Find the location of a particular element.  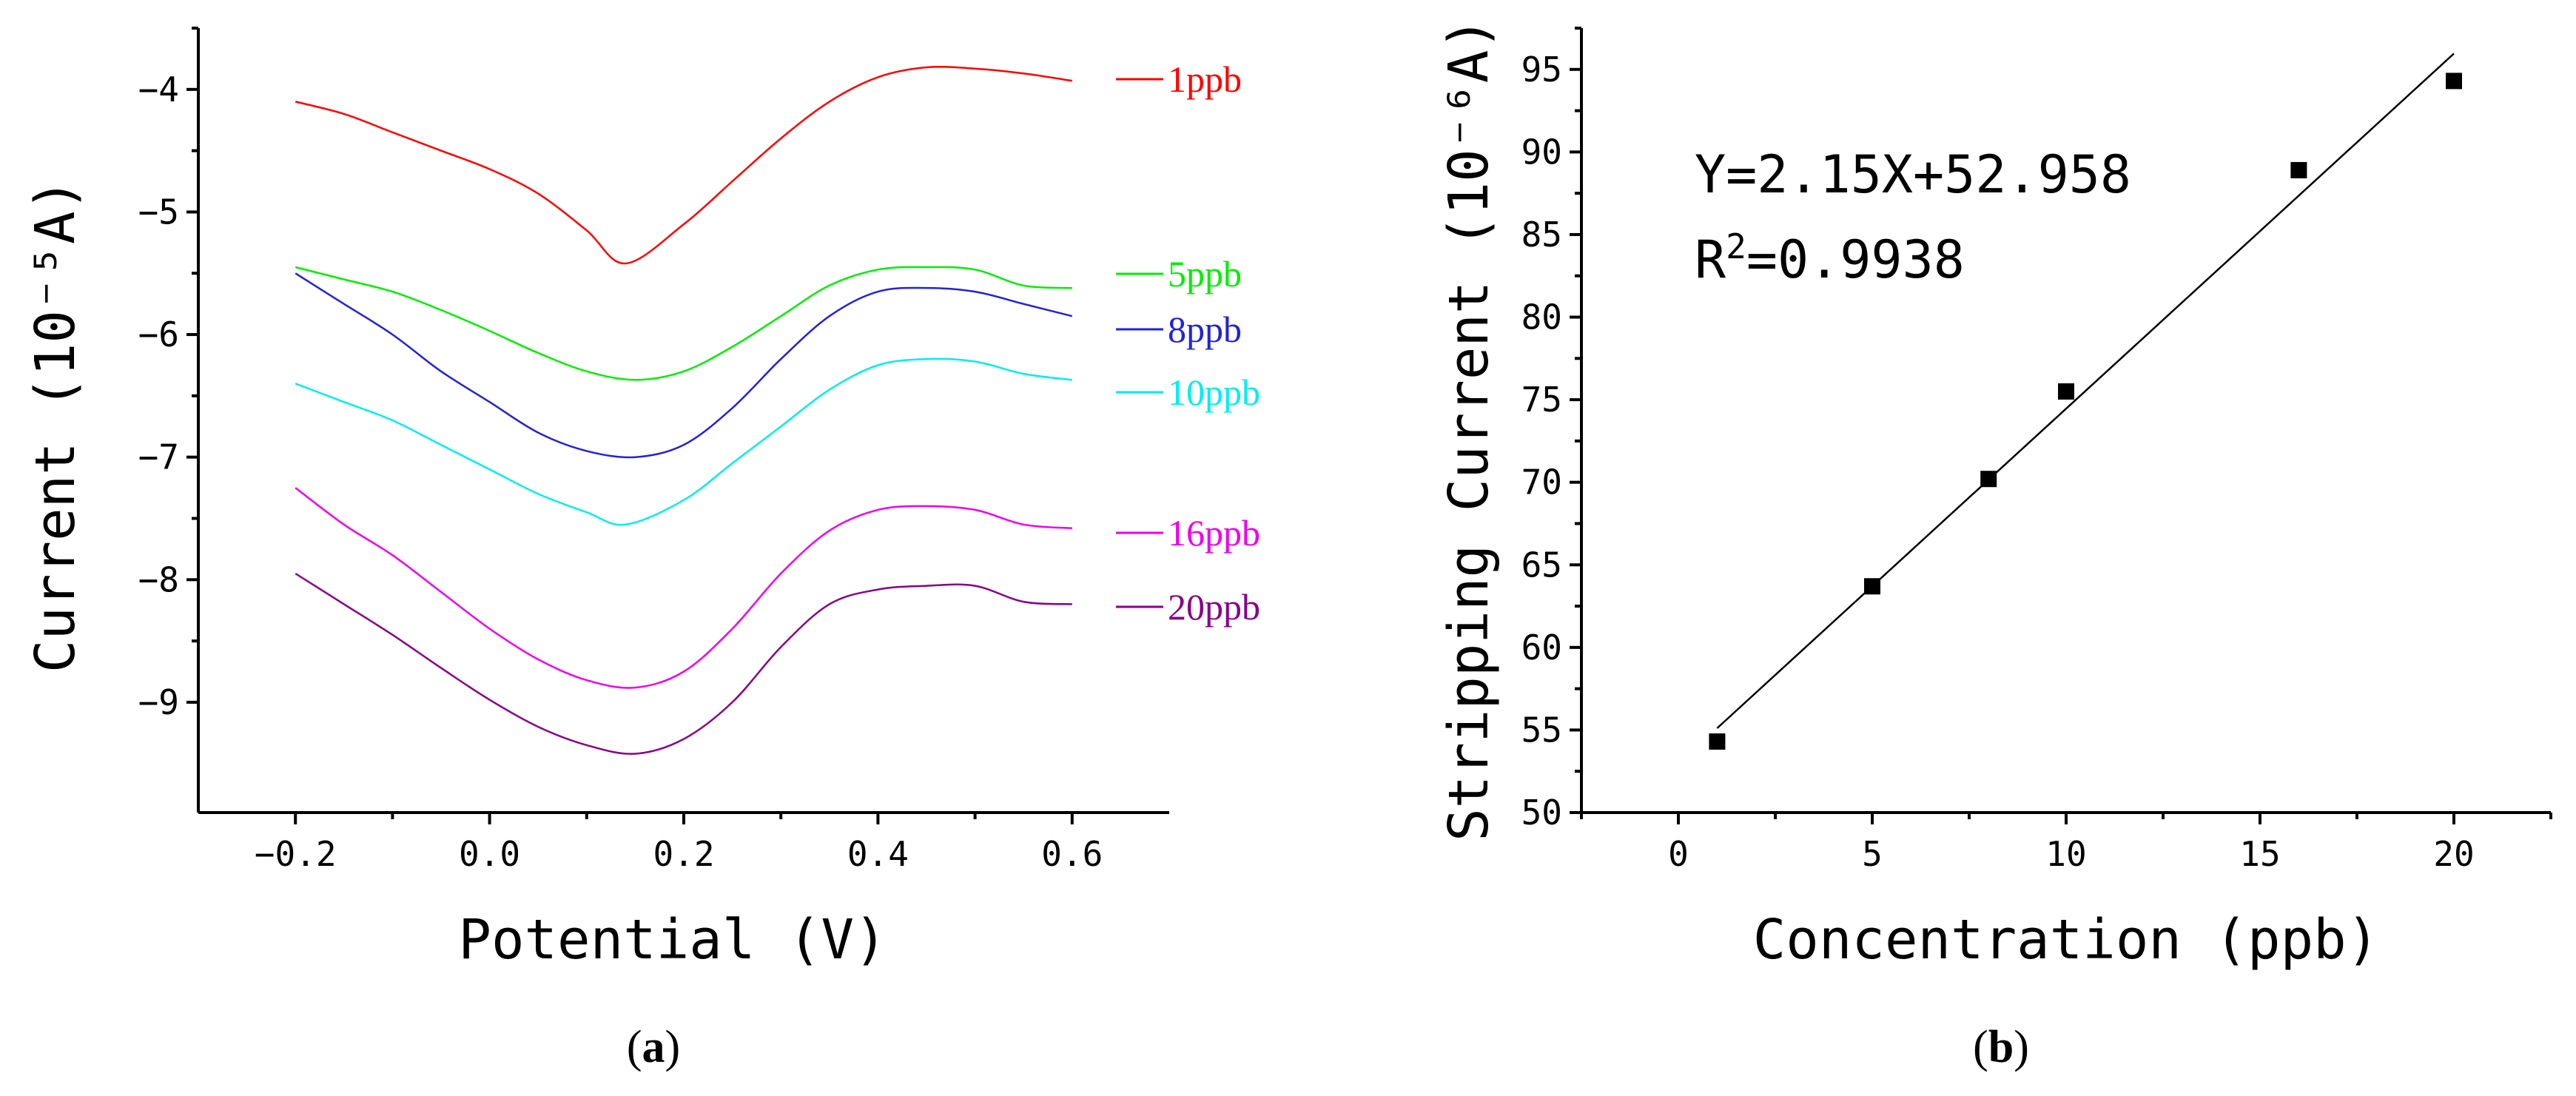

panel-a-legend: 1ppb 5ppb 8ppb 10ppb 16ppb 20ppb is located at coordinates (1188, 343).